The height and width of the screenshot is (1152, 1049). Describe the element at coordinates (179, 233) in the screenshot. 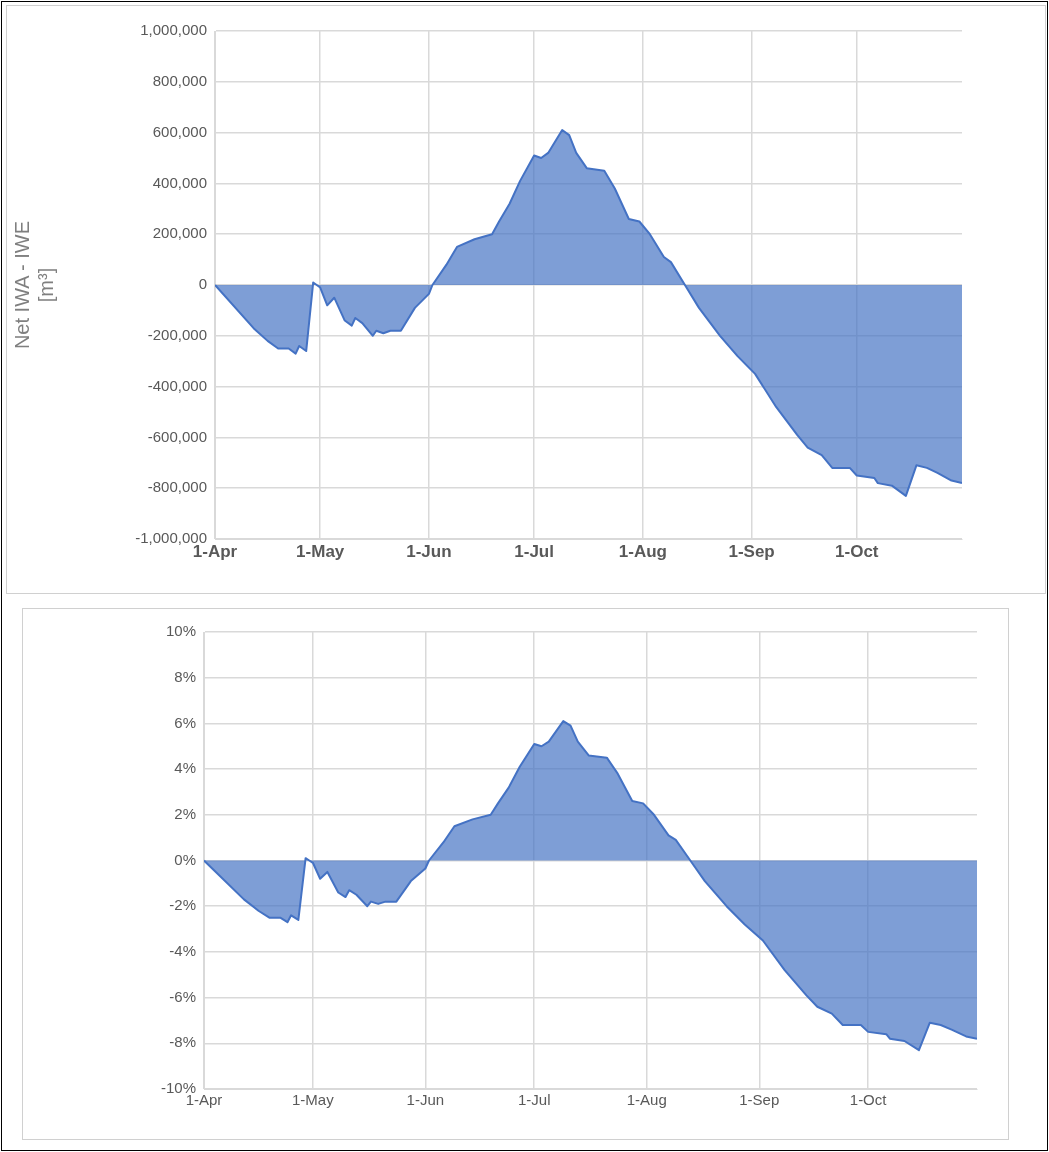

I see `y-tick-label: 200,000` at that location.